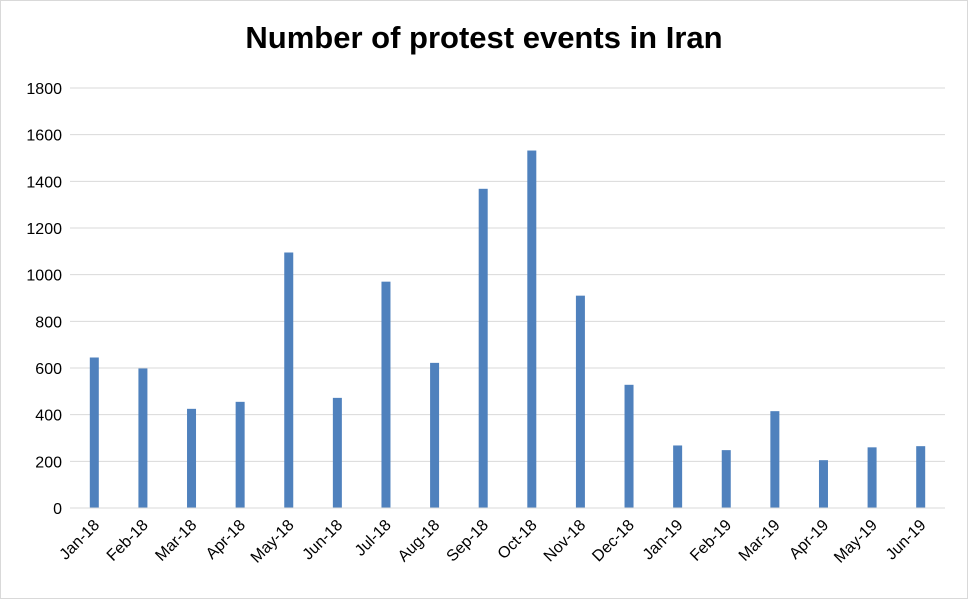 Image resolution: width=968 pixels, height=599 pixels. Describe the element at coordinates (419, 541) in the screenshot. I see `x-tick-label: Aug-18` at that location.